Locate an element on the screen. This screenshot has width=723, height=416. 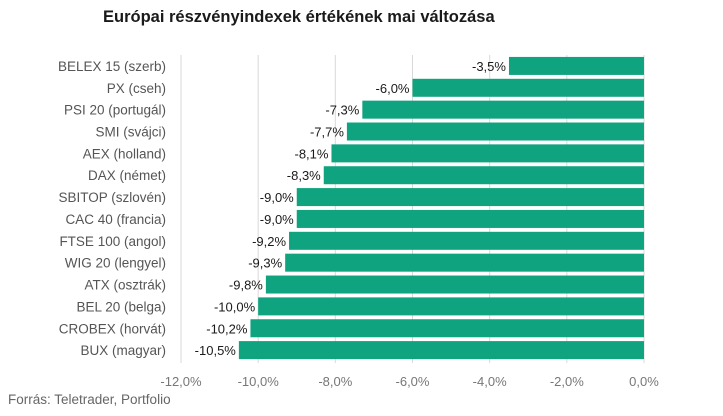
value-label: -7,7% is located at coordinates (327, 132).